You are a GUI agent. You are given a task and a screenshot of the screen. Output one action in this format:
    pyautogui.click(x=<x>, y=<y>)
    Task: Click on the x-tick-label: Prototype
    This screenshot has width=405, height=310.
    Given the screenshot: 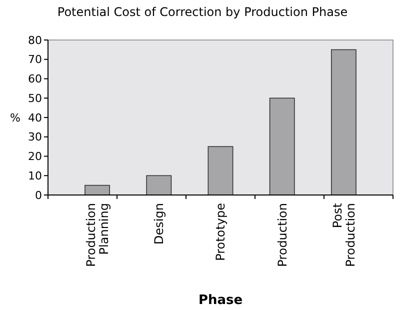 What is the action you would take?
    pyautogui.click(x=221, y=232)
    